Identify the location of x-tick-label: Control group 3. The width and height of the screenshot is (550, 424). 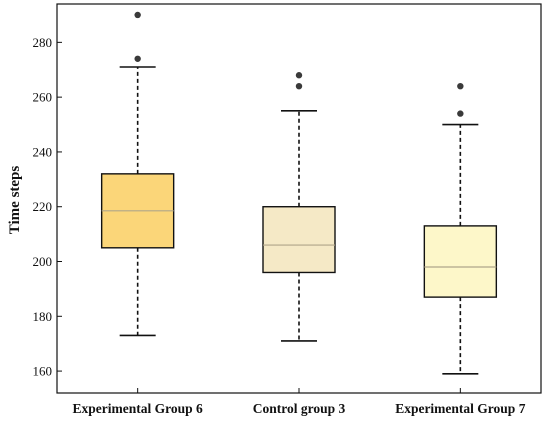
(299, 408).